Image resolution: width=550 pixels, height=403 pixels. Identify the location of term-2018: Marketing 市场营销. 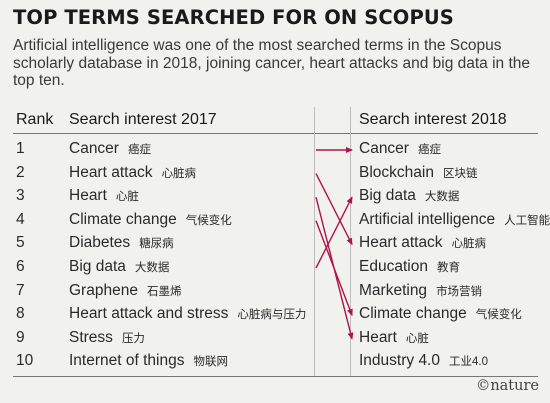
(420, 291).